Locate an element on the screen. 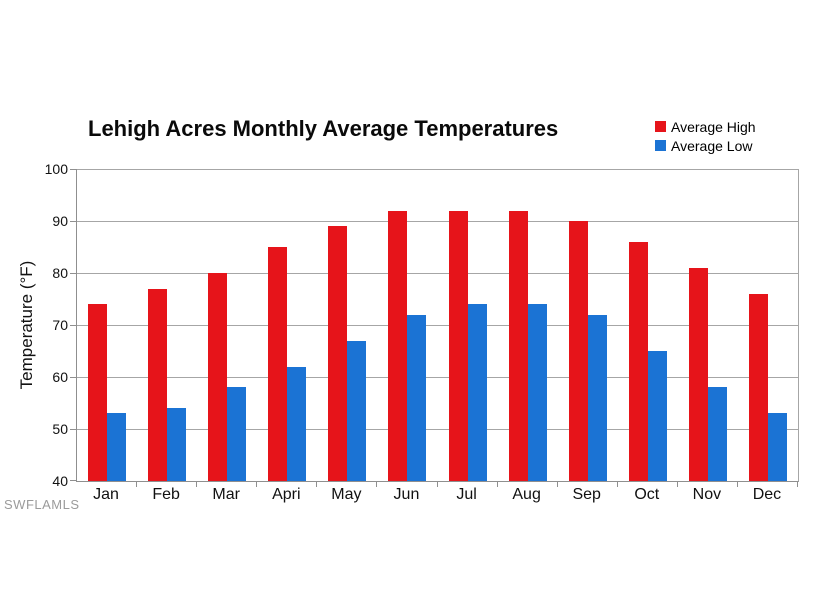  x-label-mar: Mar is located at coordinates (226, 494).